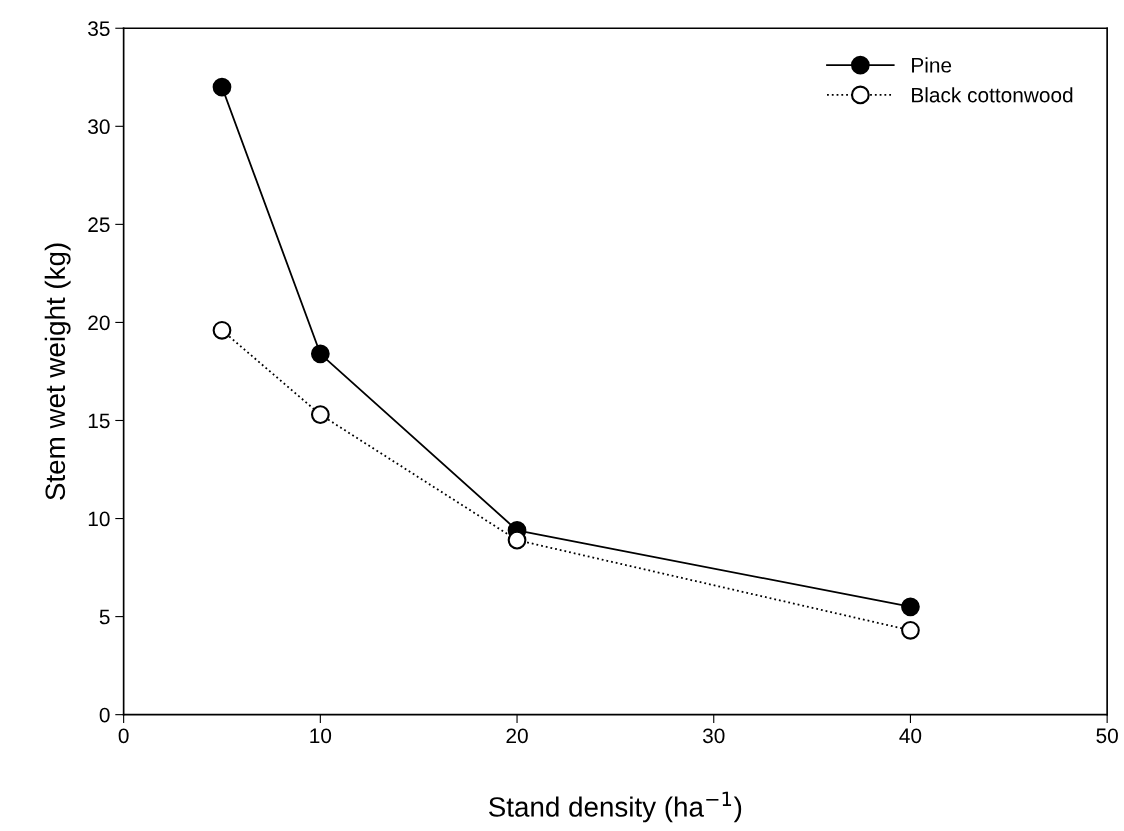 This screenshot has height=831, width=1124. What do you see at coordinates (713, 736) in the screenshot?
I see `x-tick-label: 30` at bounding box center [713, 736].